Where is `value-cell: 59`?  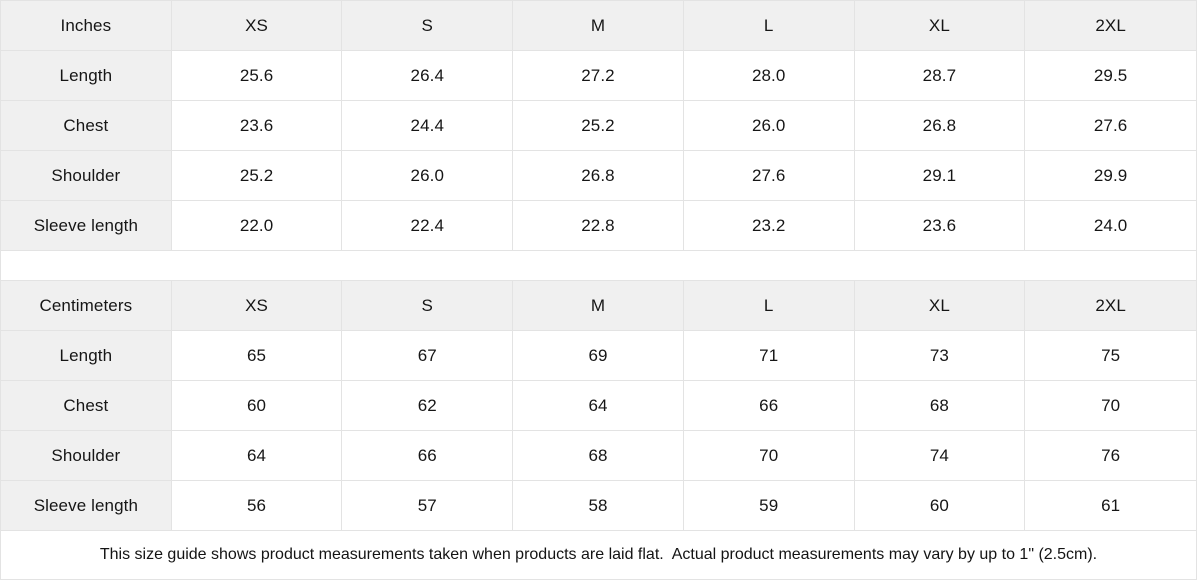
value-cell: 59 is located at coordinates (769, 506).